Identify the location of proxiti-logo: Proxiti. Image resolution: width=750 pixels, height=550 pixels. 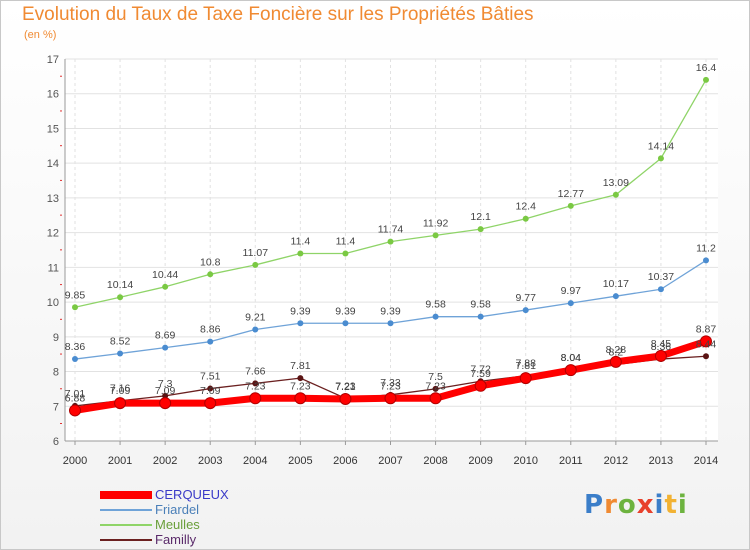
(636, 505).